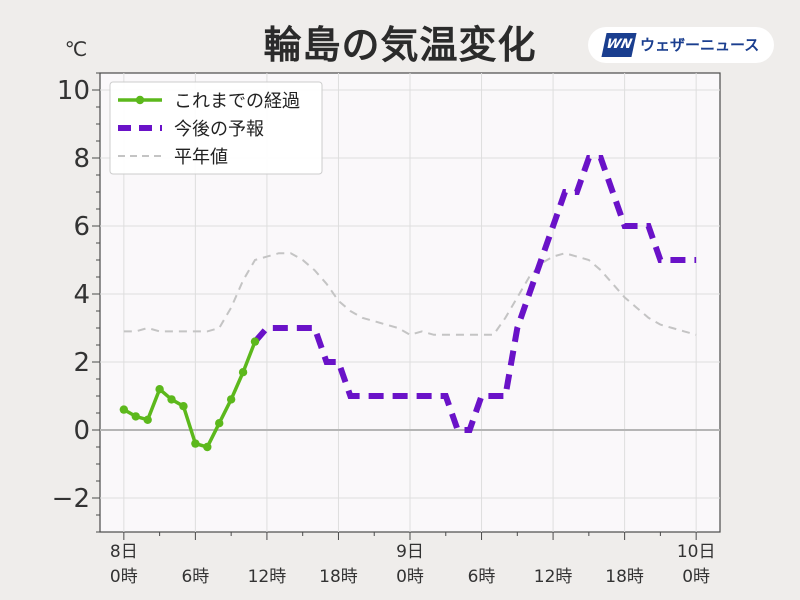 Image resolution: width=800 pixels, height=600 pixels. What do you see at coordinates (73, 91) in the screenshot?
I see `y-tick-label: 10` at bounding box center [73, 91].